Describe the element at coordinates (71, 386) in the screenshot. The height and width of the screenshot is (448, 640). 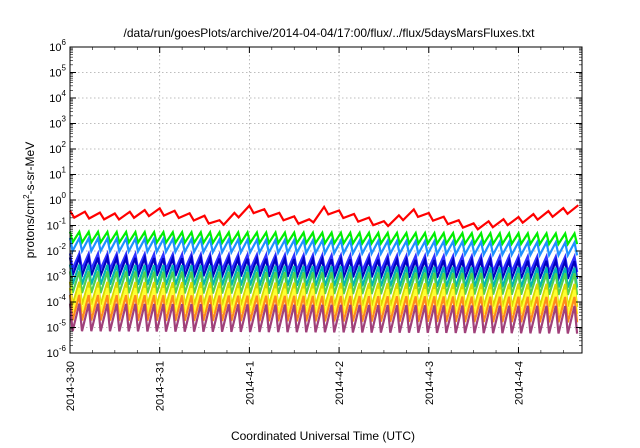
I see `x-tick-label: 2014-3-30` at that location.